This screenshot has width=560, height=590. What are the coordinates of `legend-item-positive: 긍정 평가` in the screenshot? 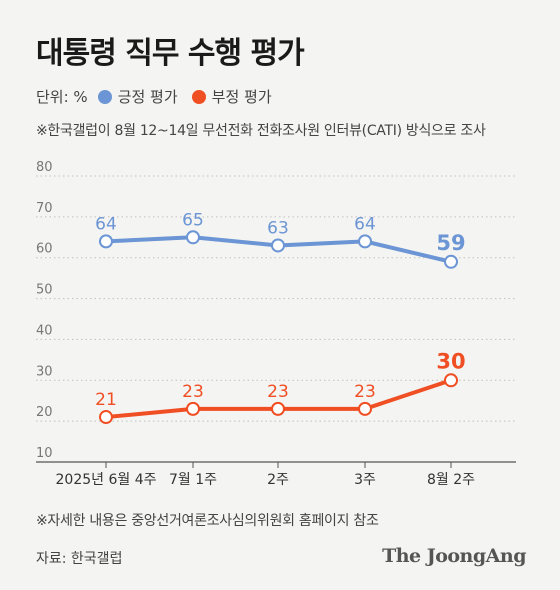 It's located at (137, 96).